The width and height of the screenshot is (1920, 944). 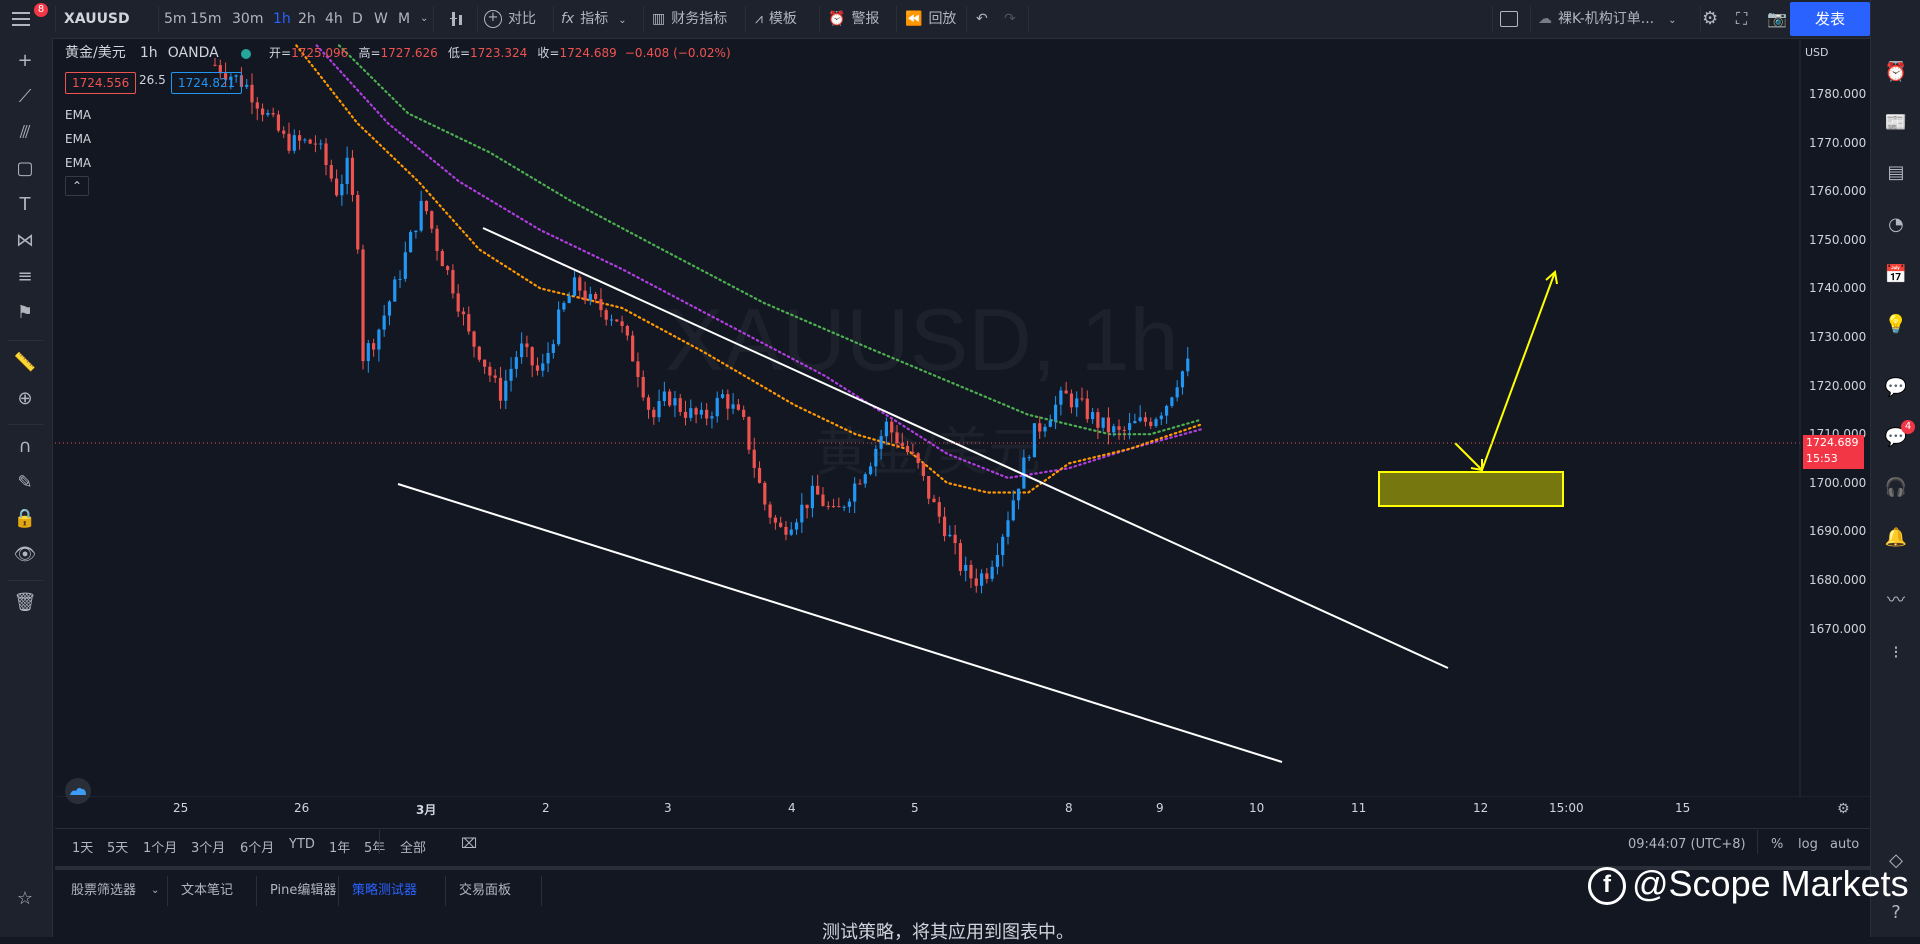 What do you see at coordinates (25, 276) in the screenshot?
I see `prediction-icon: ≡` at bounding box center [25, 276].